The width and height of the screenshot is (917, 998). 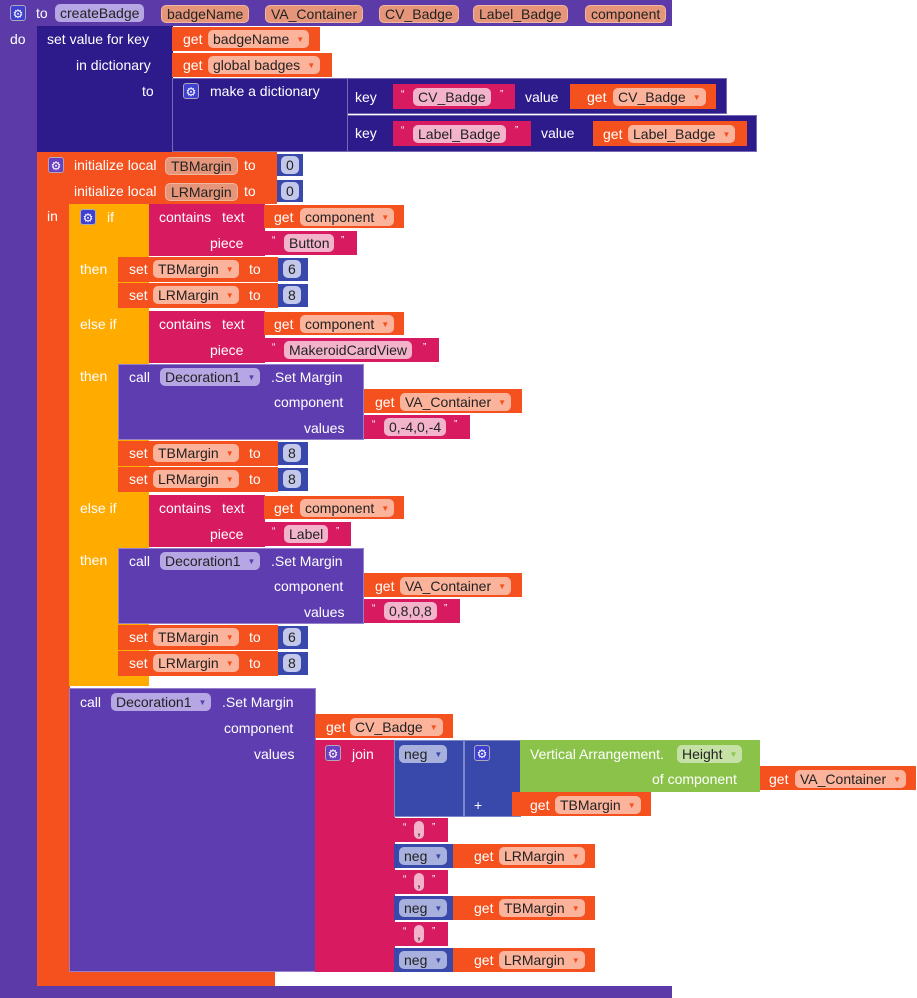 I want to click on key-label: key, so click(x=366, y=97).